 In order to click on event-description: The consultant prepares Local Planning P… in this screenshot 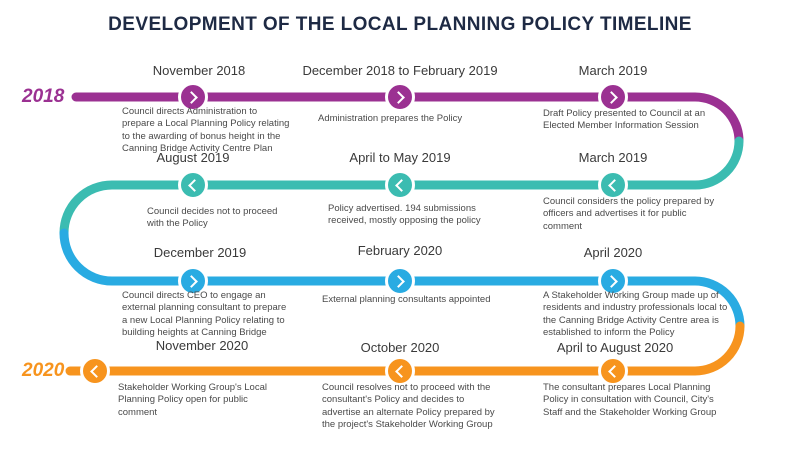, I will do `click(630, 400)`.